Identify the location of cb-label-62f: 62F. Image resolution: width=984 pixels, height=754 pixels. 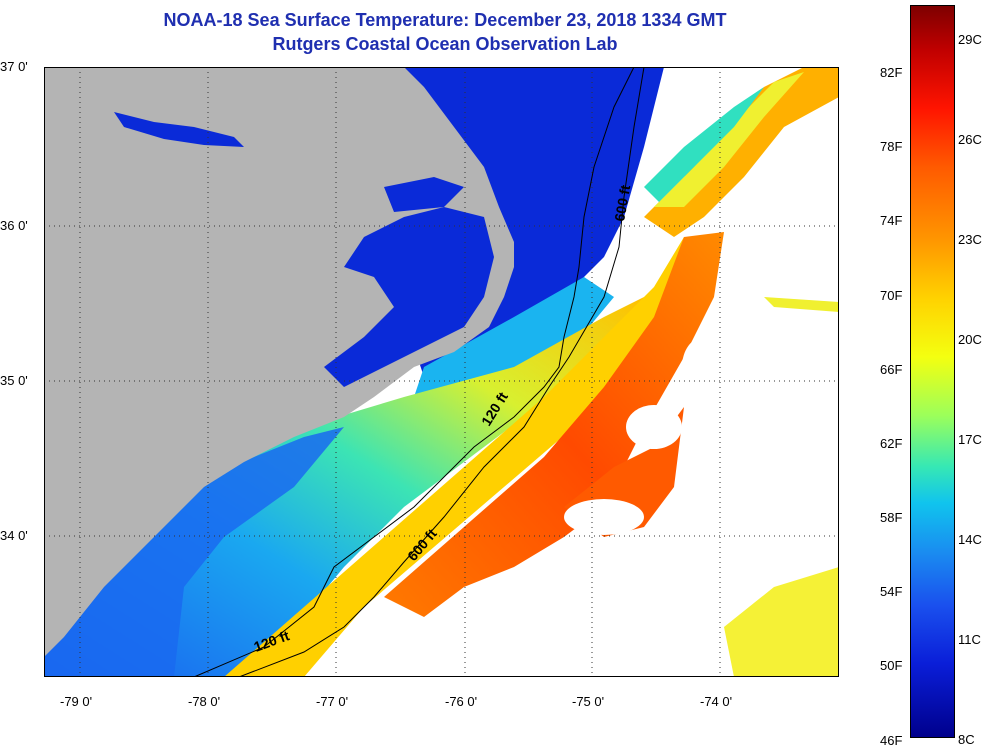
(891, 443).